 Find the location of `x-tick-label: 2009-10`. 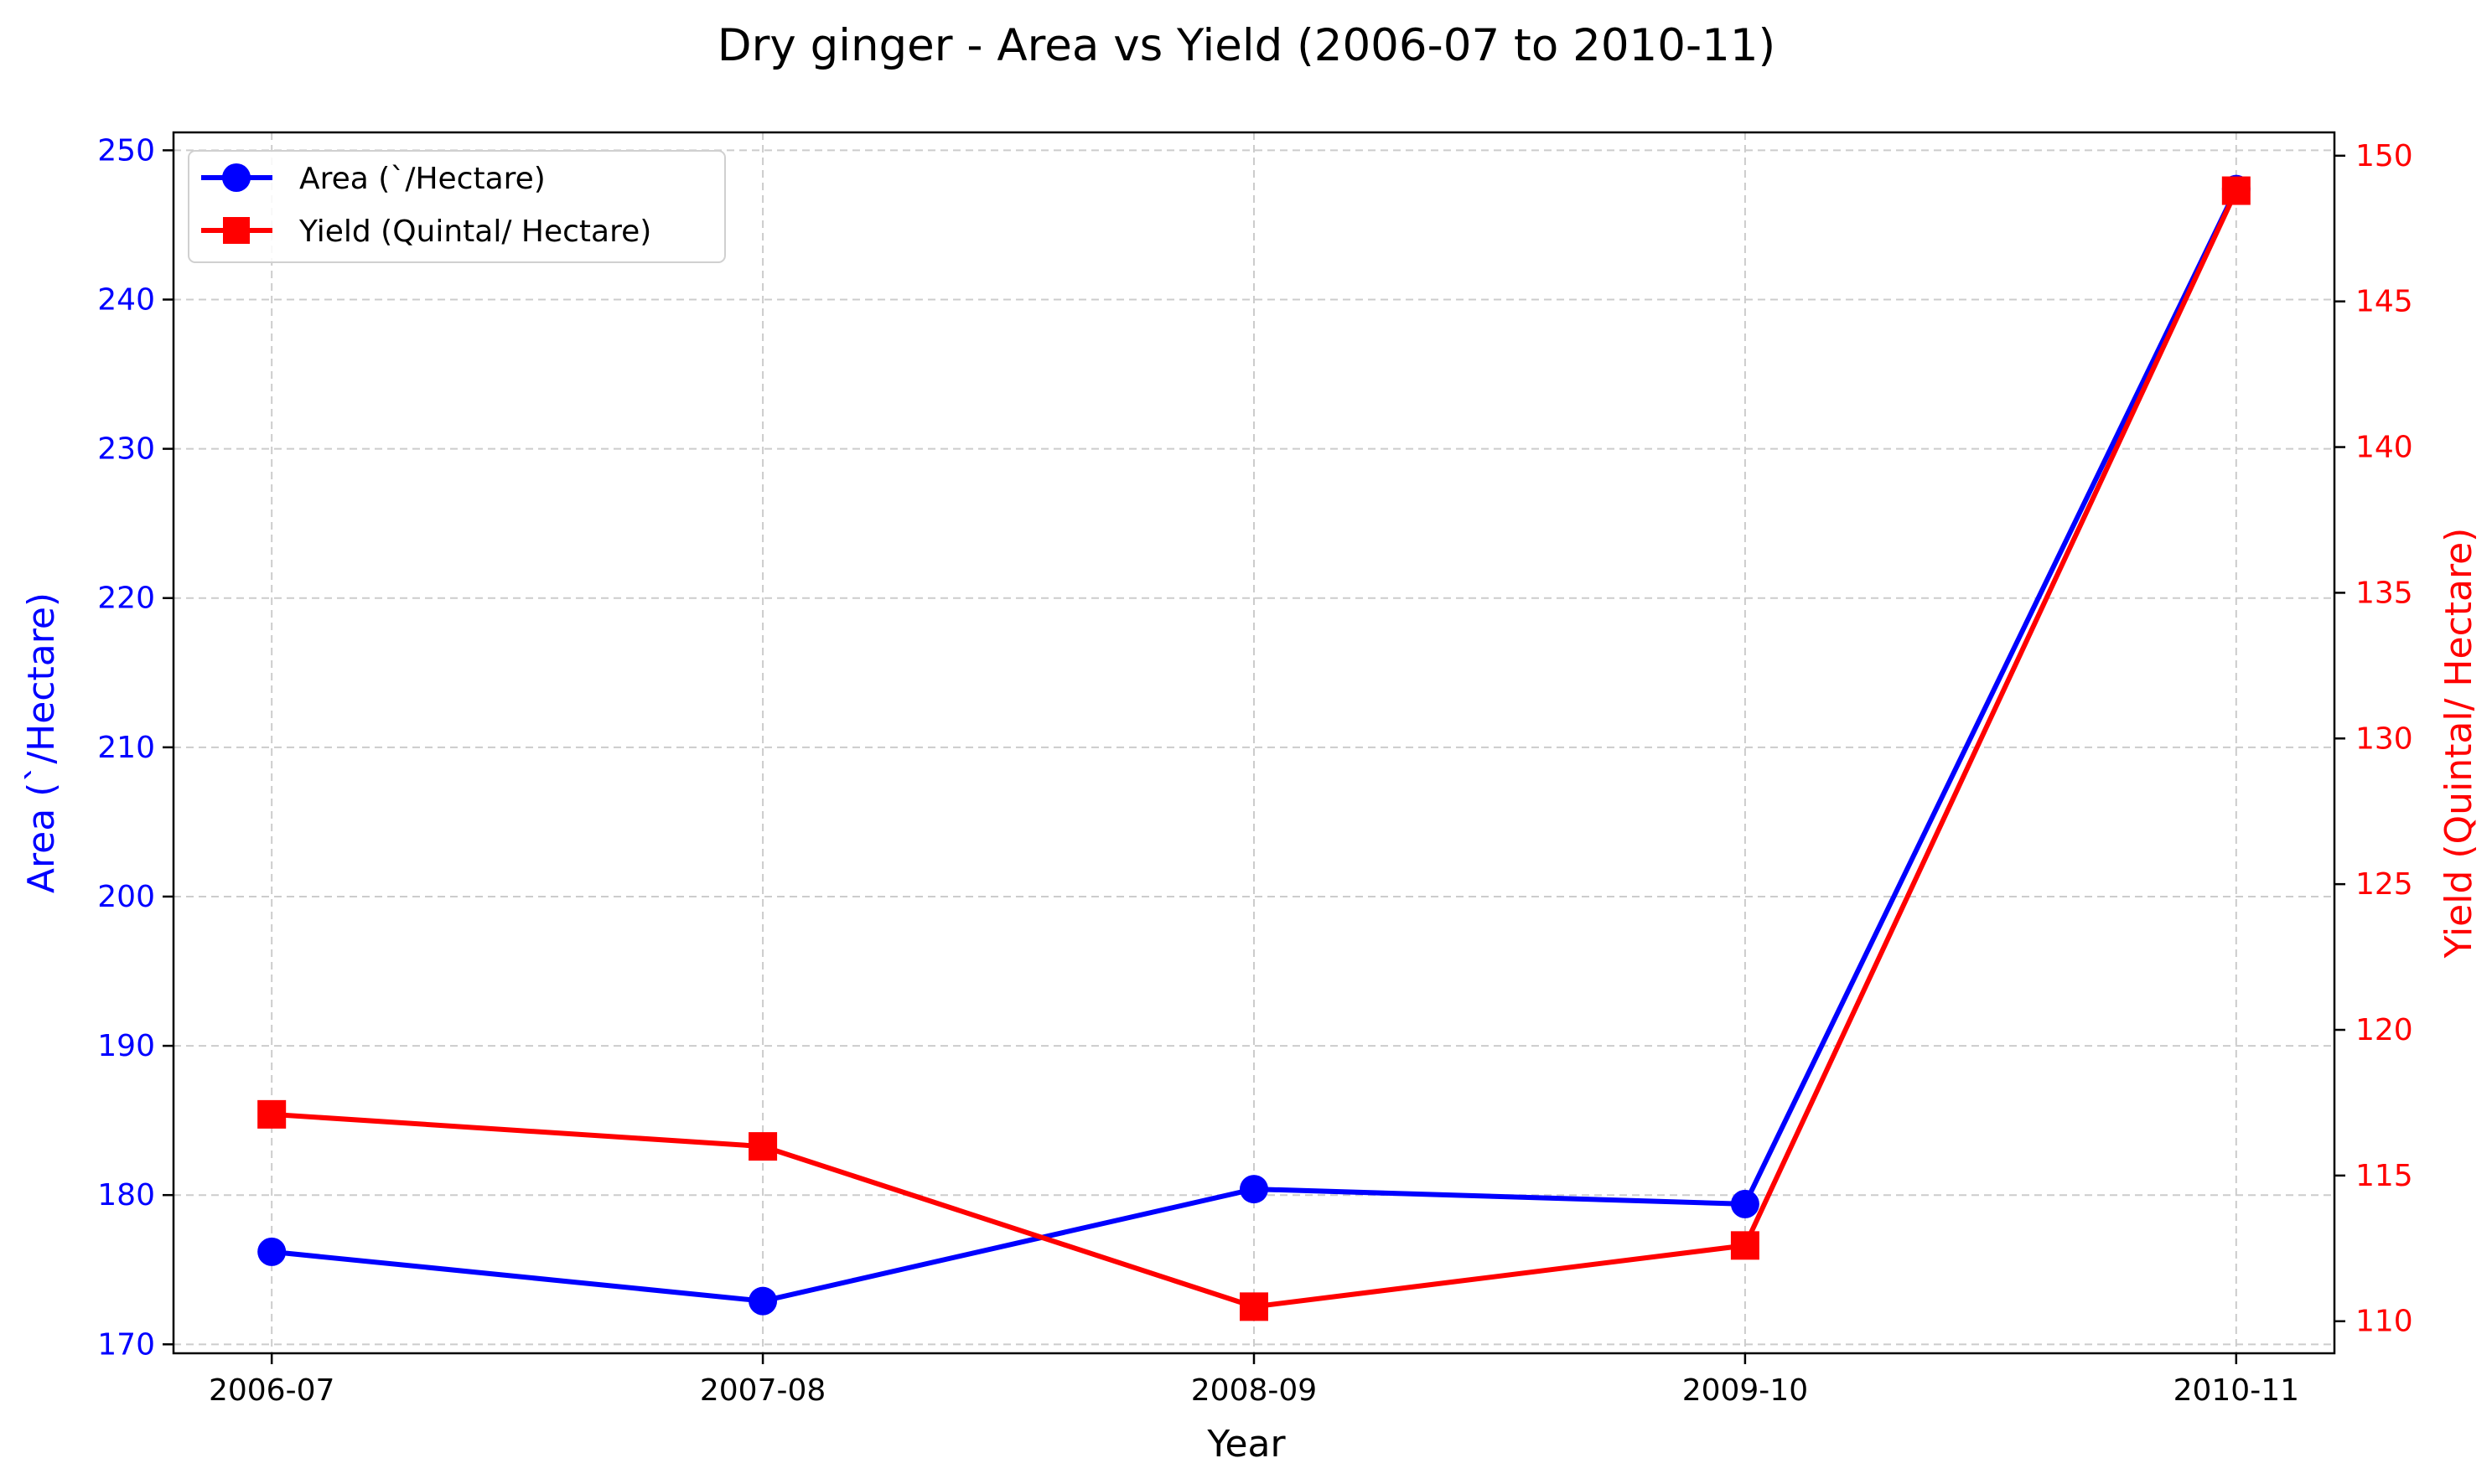

x-tick-label: 2009-10 is located at coordinates (1745, 1391).